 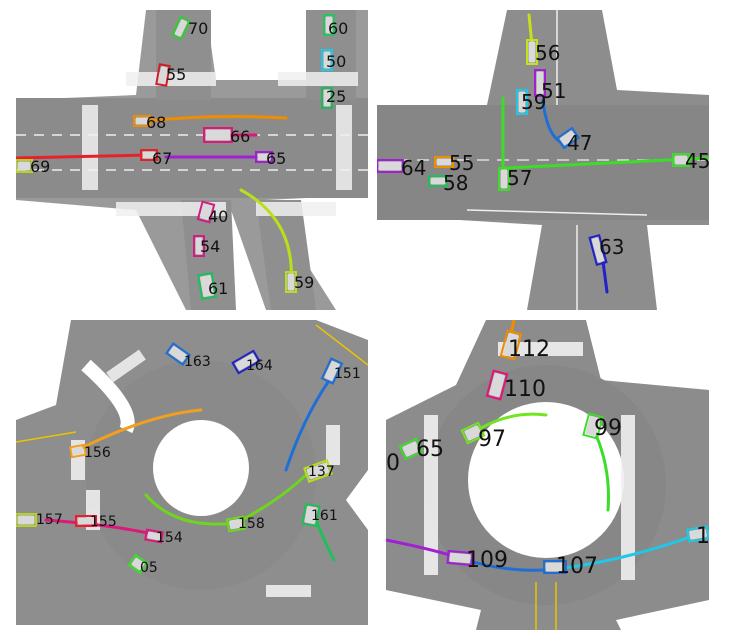 I want to click on vehicle-id-label: 63, so click(x=611, y=247).